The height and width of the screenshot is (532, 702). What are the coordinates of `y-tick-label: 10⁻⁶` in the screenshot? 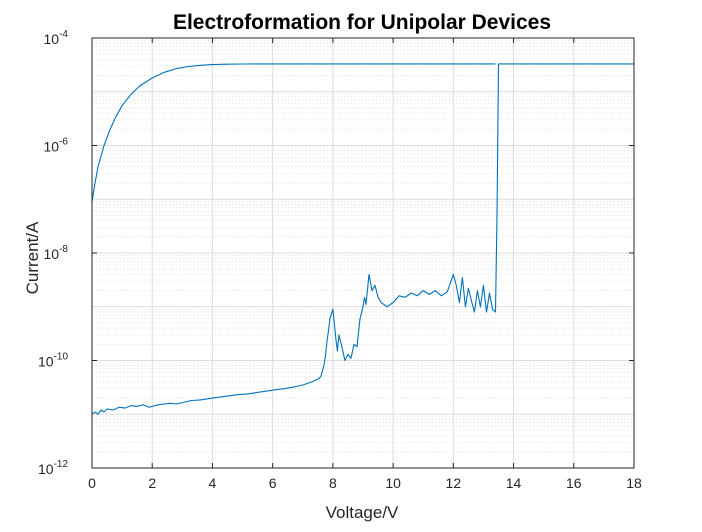 It's located at (56, 146).